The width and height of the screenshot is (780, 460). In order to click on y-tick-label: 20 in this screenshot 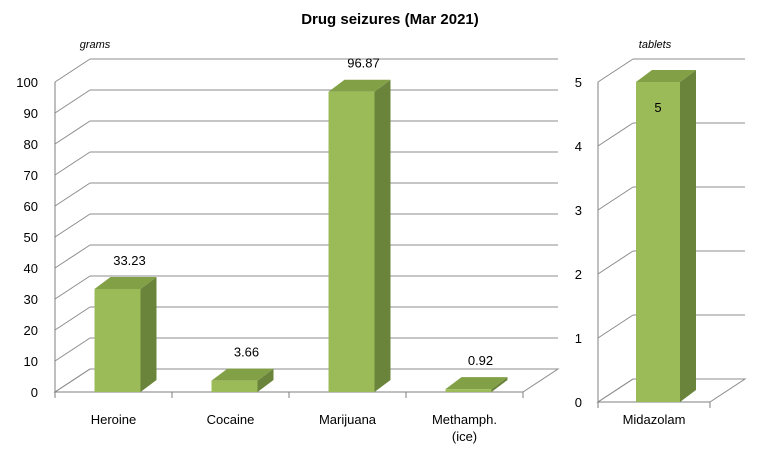, I will do `click(31, 330)`.